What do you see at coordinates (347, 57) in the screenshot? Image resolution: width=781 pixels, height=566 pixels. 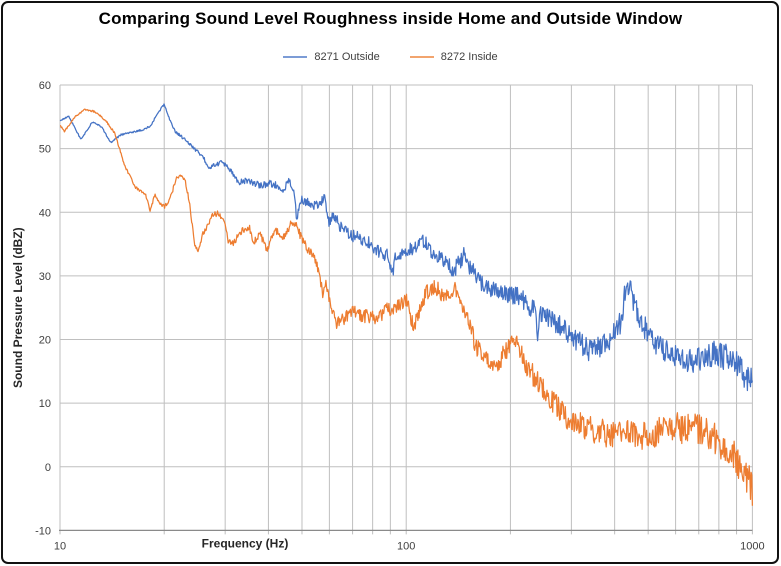 I see `legend-label-outside: 8271 Outside` at bounding box center [347, 57].